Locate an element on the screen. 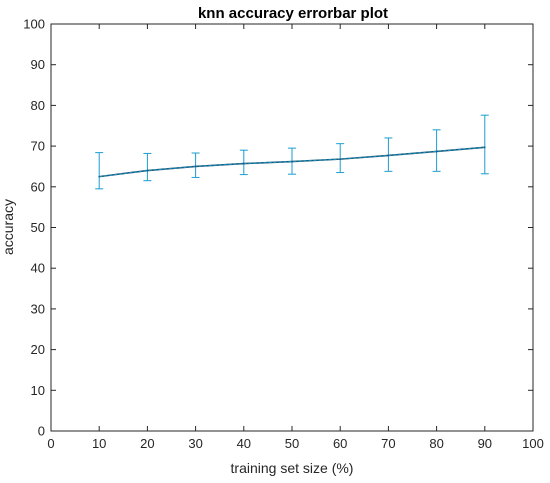  y-tick-label: 20 is located at coordinates (38, 349).